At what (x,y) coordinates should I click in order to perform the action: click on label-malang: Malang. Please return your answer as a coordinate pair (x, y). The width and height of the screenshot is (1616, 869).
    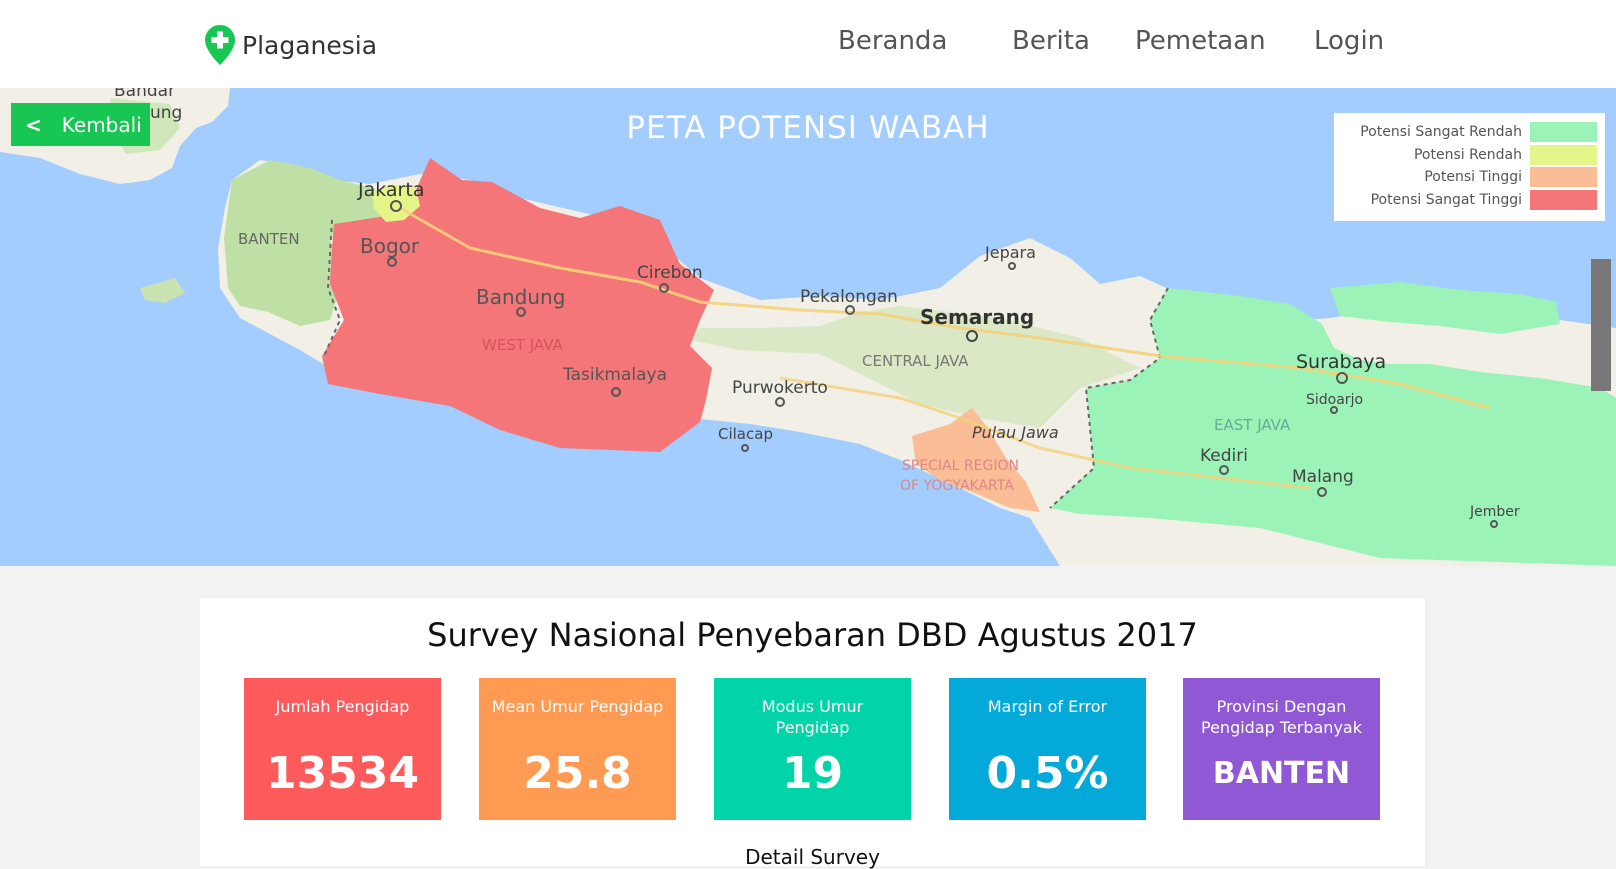
    Looking at the image, I should click on (1323, 477).